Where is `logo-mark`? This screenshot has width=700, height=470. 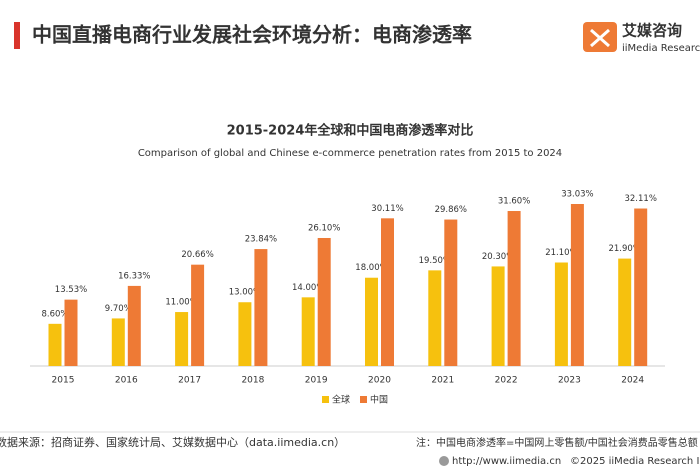
logo-mark is located at coordinates (600, 38).